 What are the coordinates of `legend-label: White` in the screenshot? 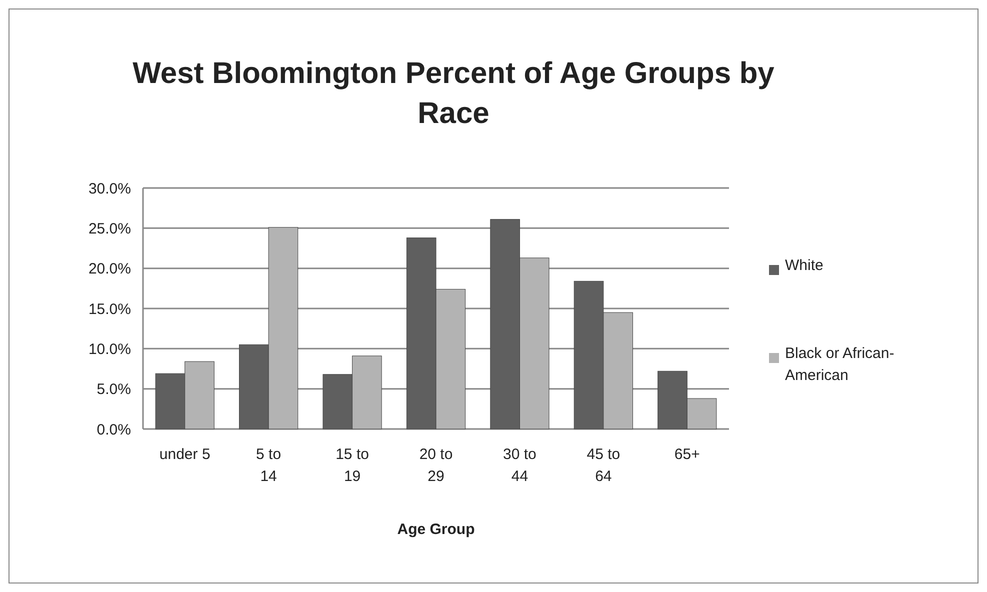 It's located at (804, 265).